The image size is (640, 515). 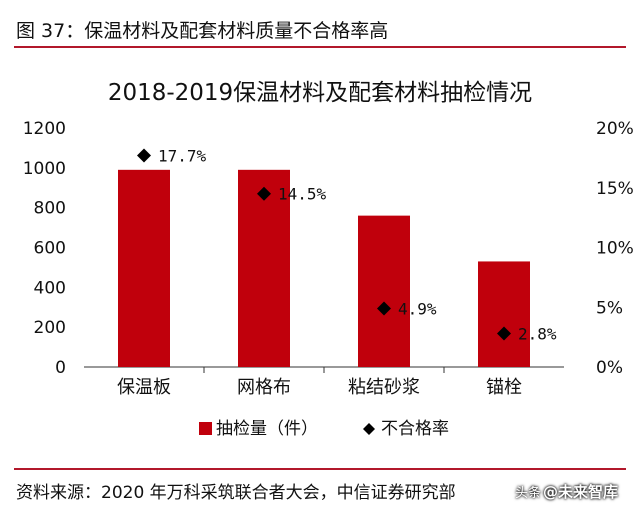 What do you see at coordinates (50, 288) in the screenshot?
I see `y-left-tick-label: 400` at bounding box center [50, 288].